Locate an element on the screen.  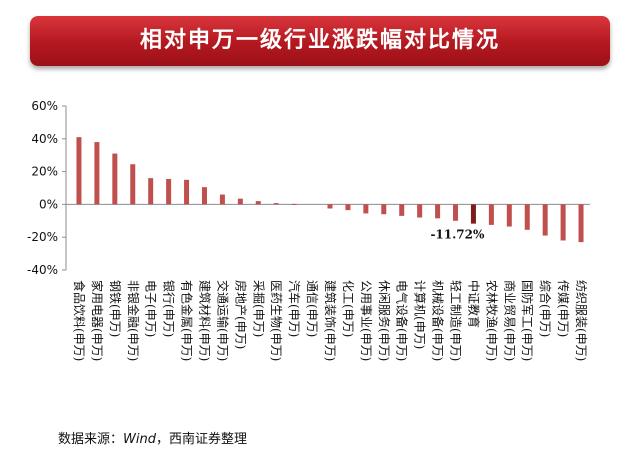
category-label: 食品饮料(申万) is located at coordinates (79, 320).